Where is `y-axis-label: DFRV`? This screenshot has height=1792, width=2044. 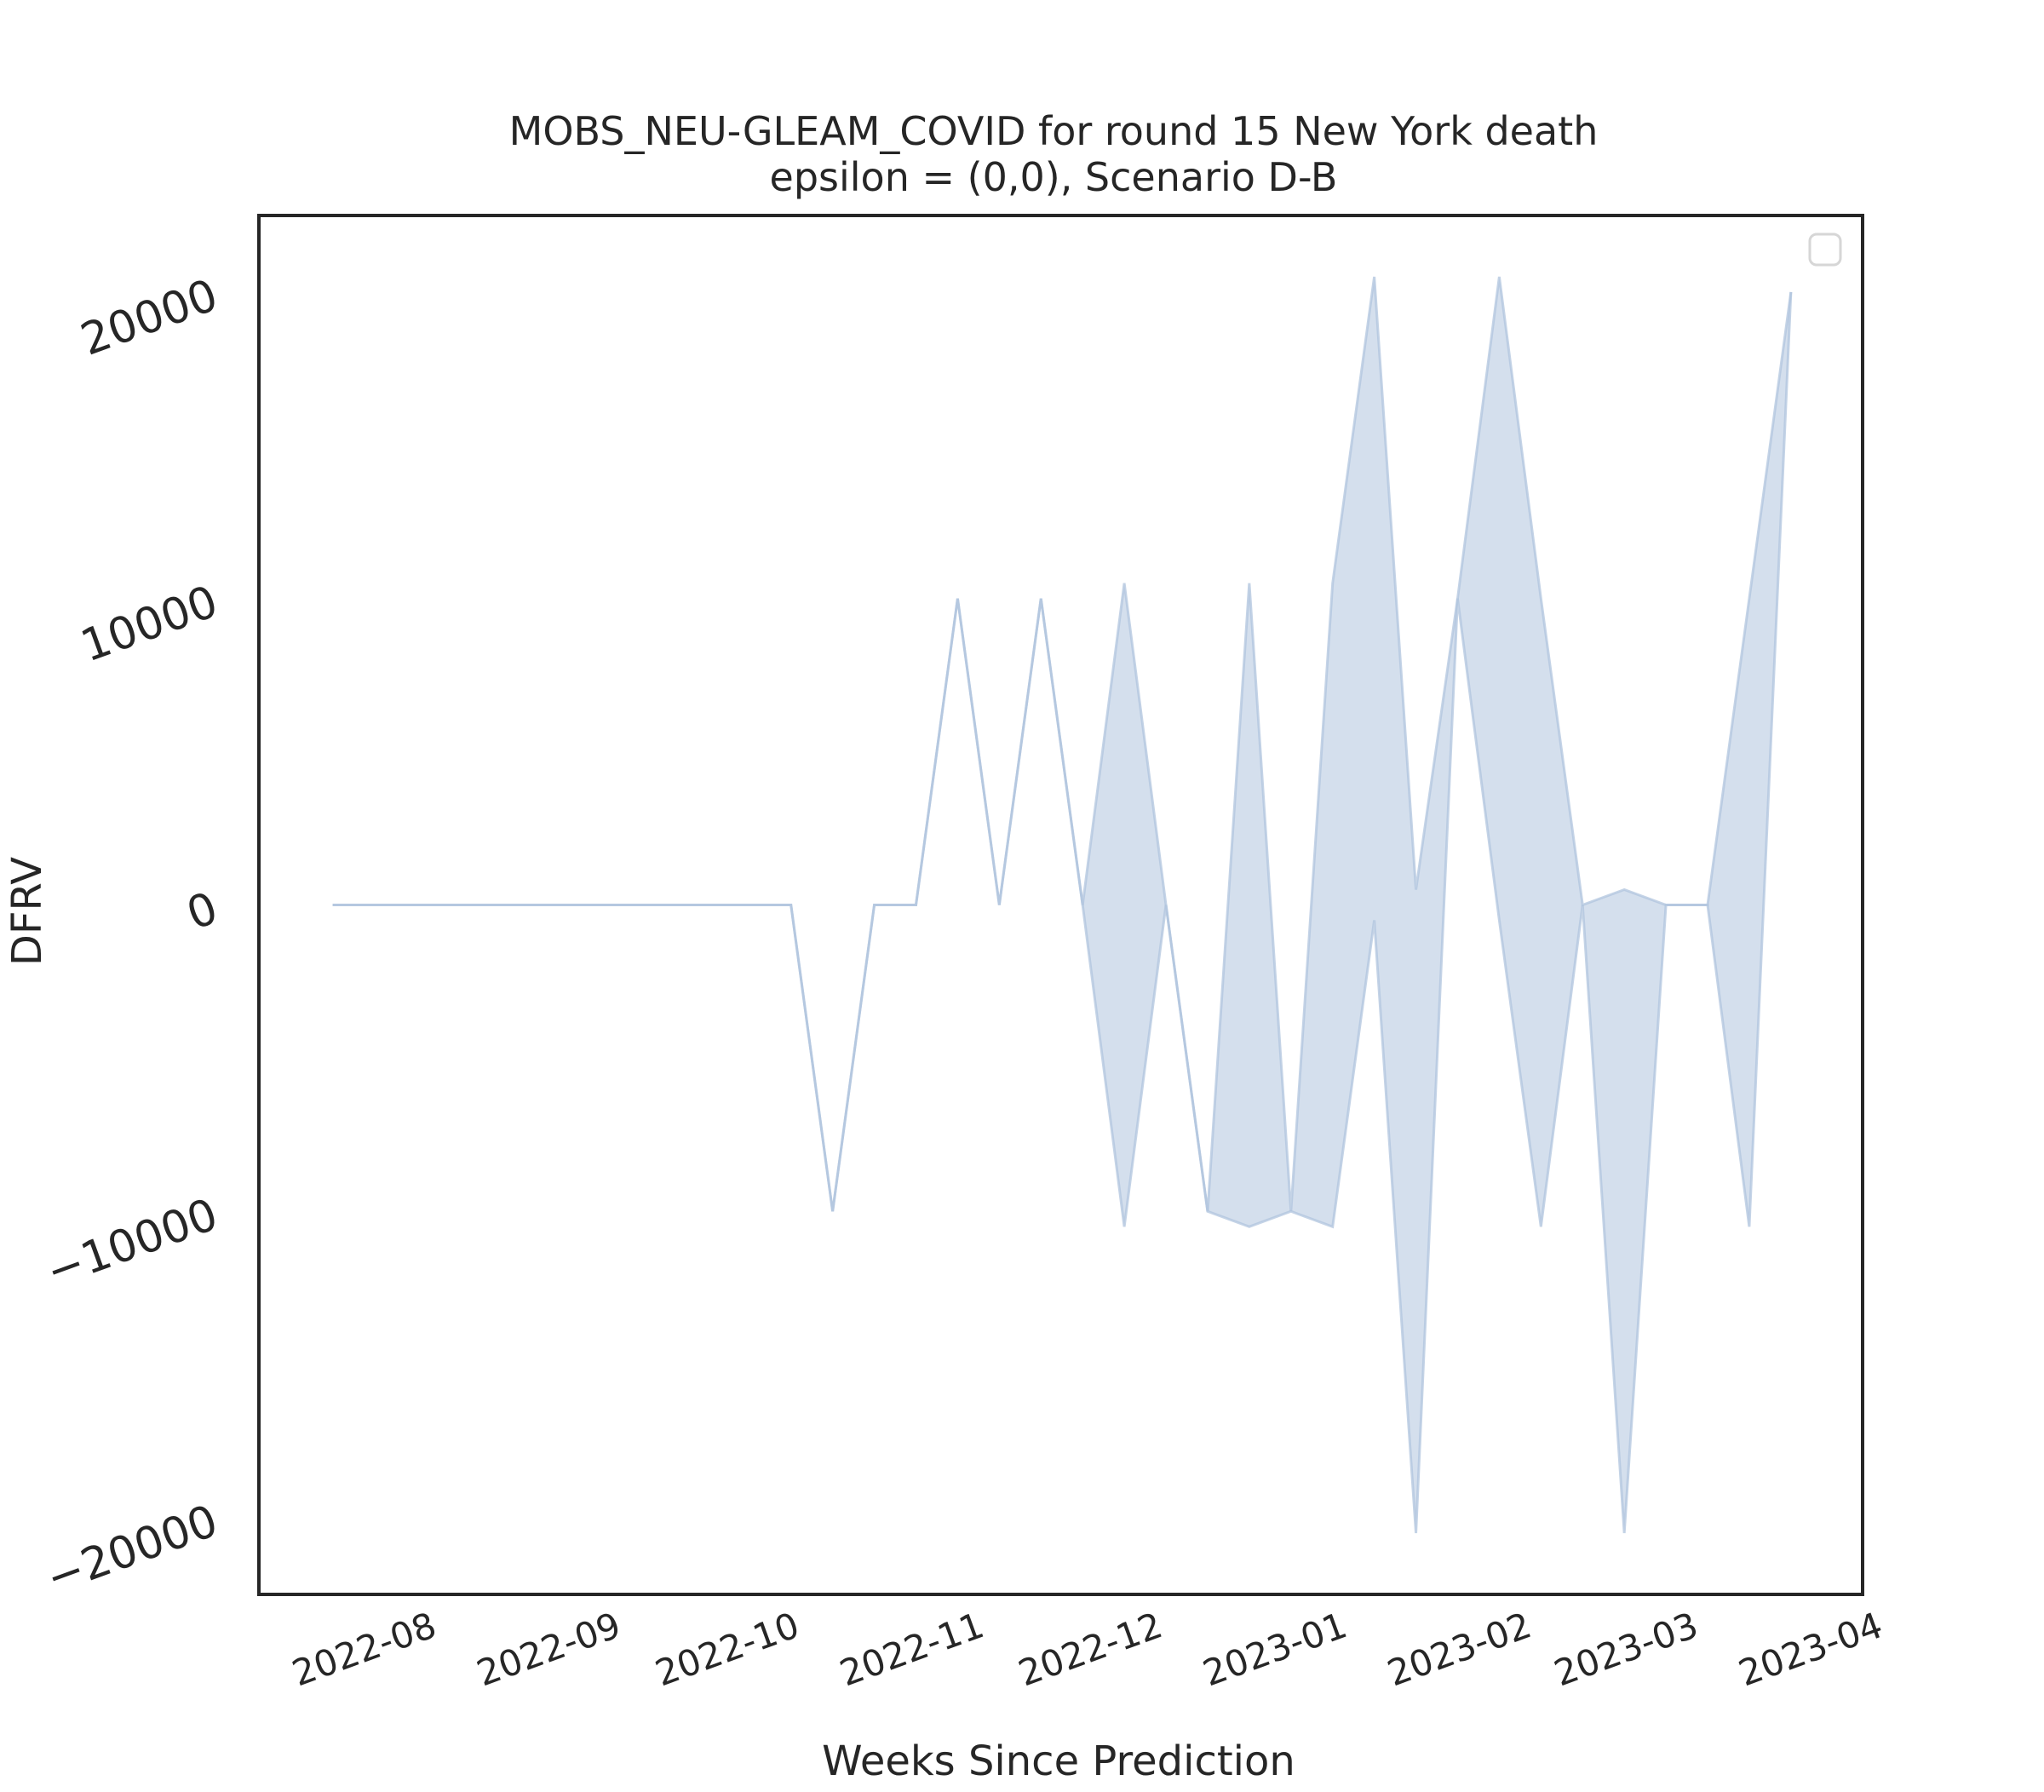
y-axis-label: DFRV is located at coordinates (27, 911).